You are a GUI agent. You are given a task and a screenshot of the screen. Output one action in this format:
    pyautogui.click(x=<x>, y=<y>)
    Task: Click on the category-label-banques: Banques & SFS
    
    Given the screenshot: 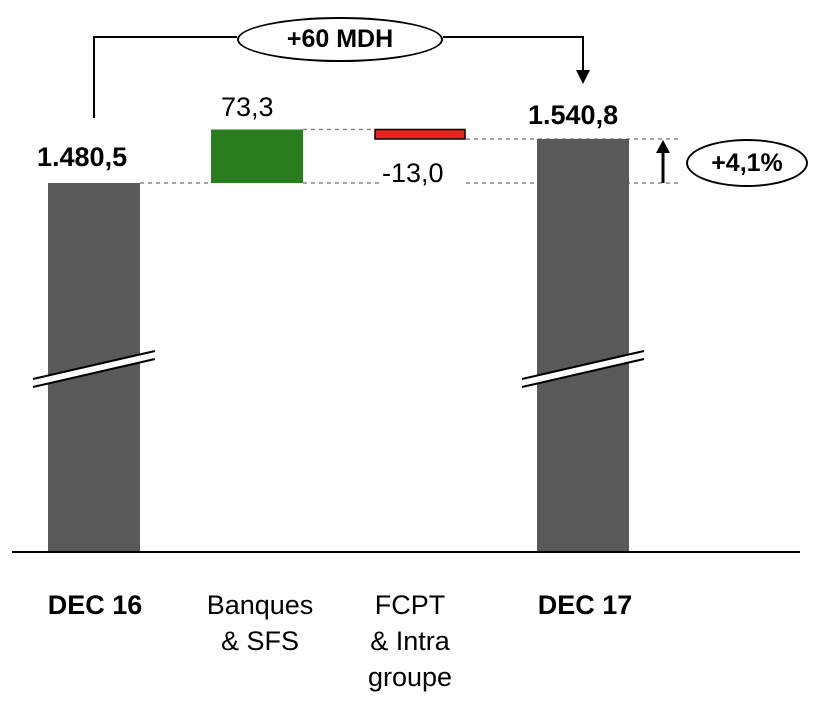 What is the action you would take?
    pyautogui.click(x=260, y=623)
    